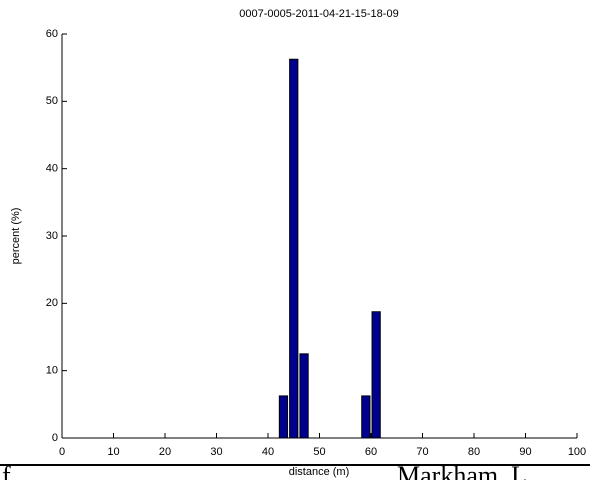  I want to click on x-tick-label: 100, so click(577, 452).